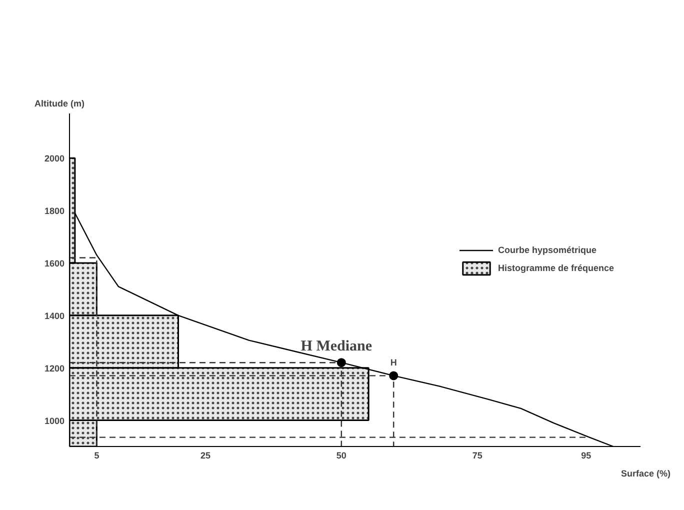  What do you see at coordinates (547, 250) in the screenshot?
I see `legend-label: Courbe hypsométrique` at bounding box center [547, 250].